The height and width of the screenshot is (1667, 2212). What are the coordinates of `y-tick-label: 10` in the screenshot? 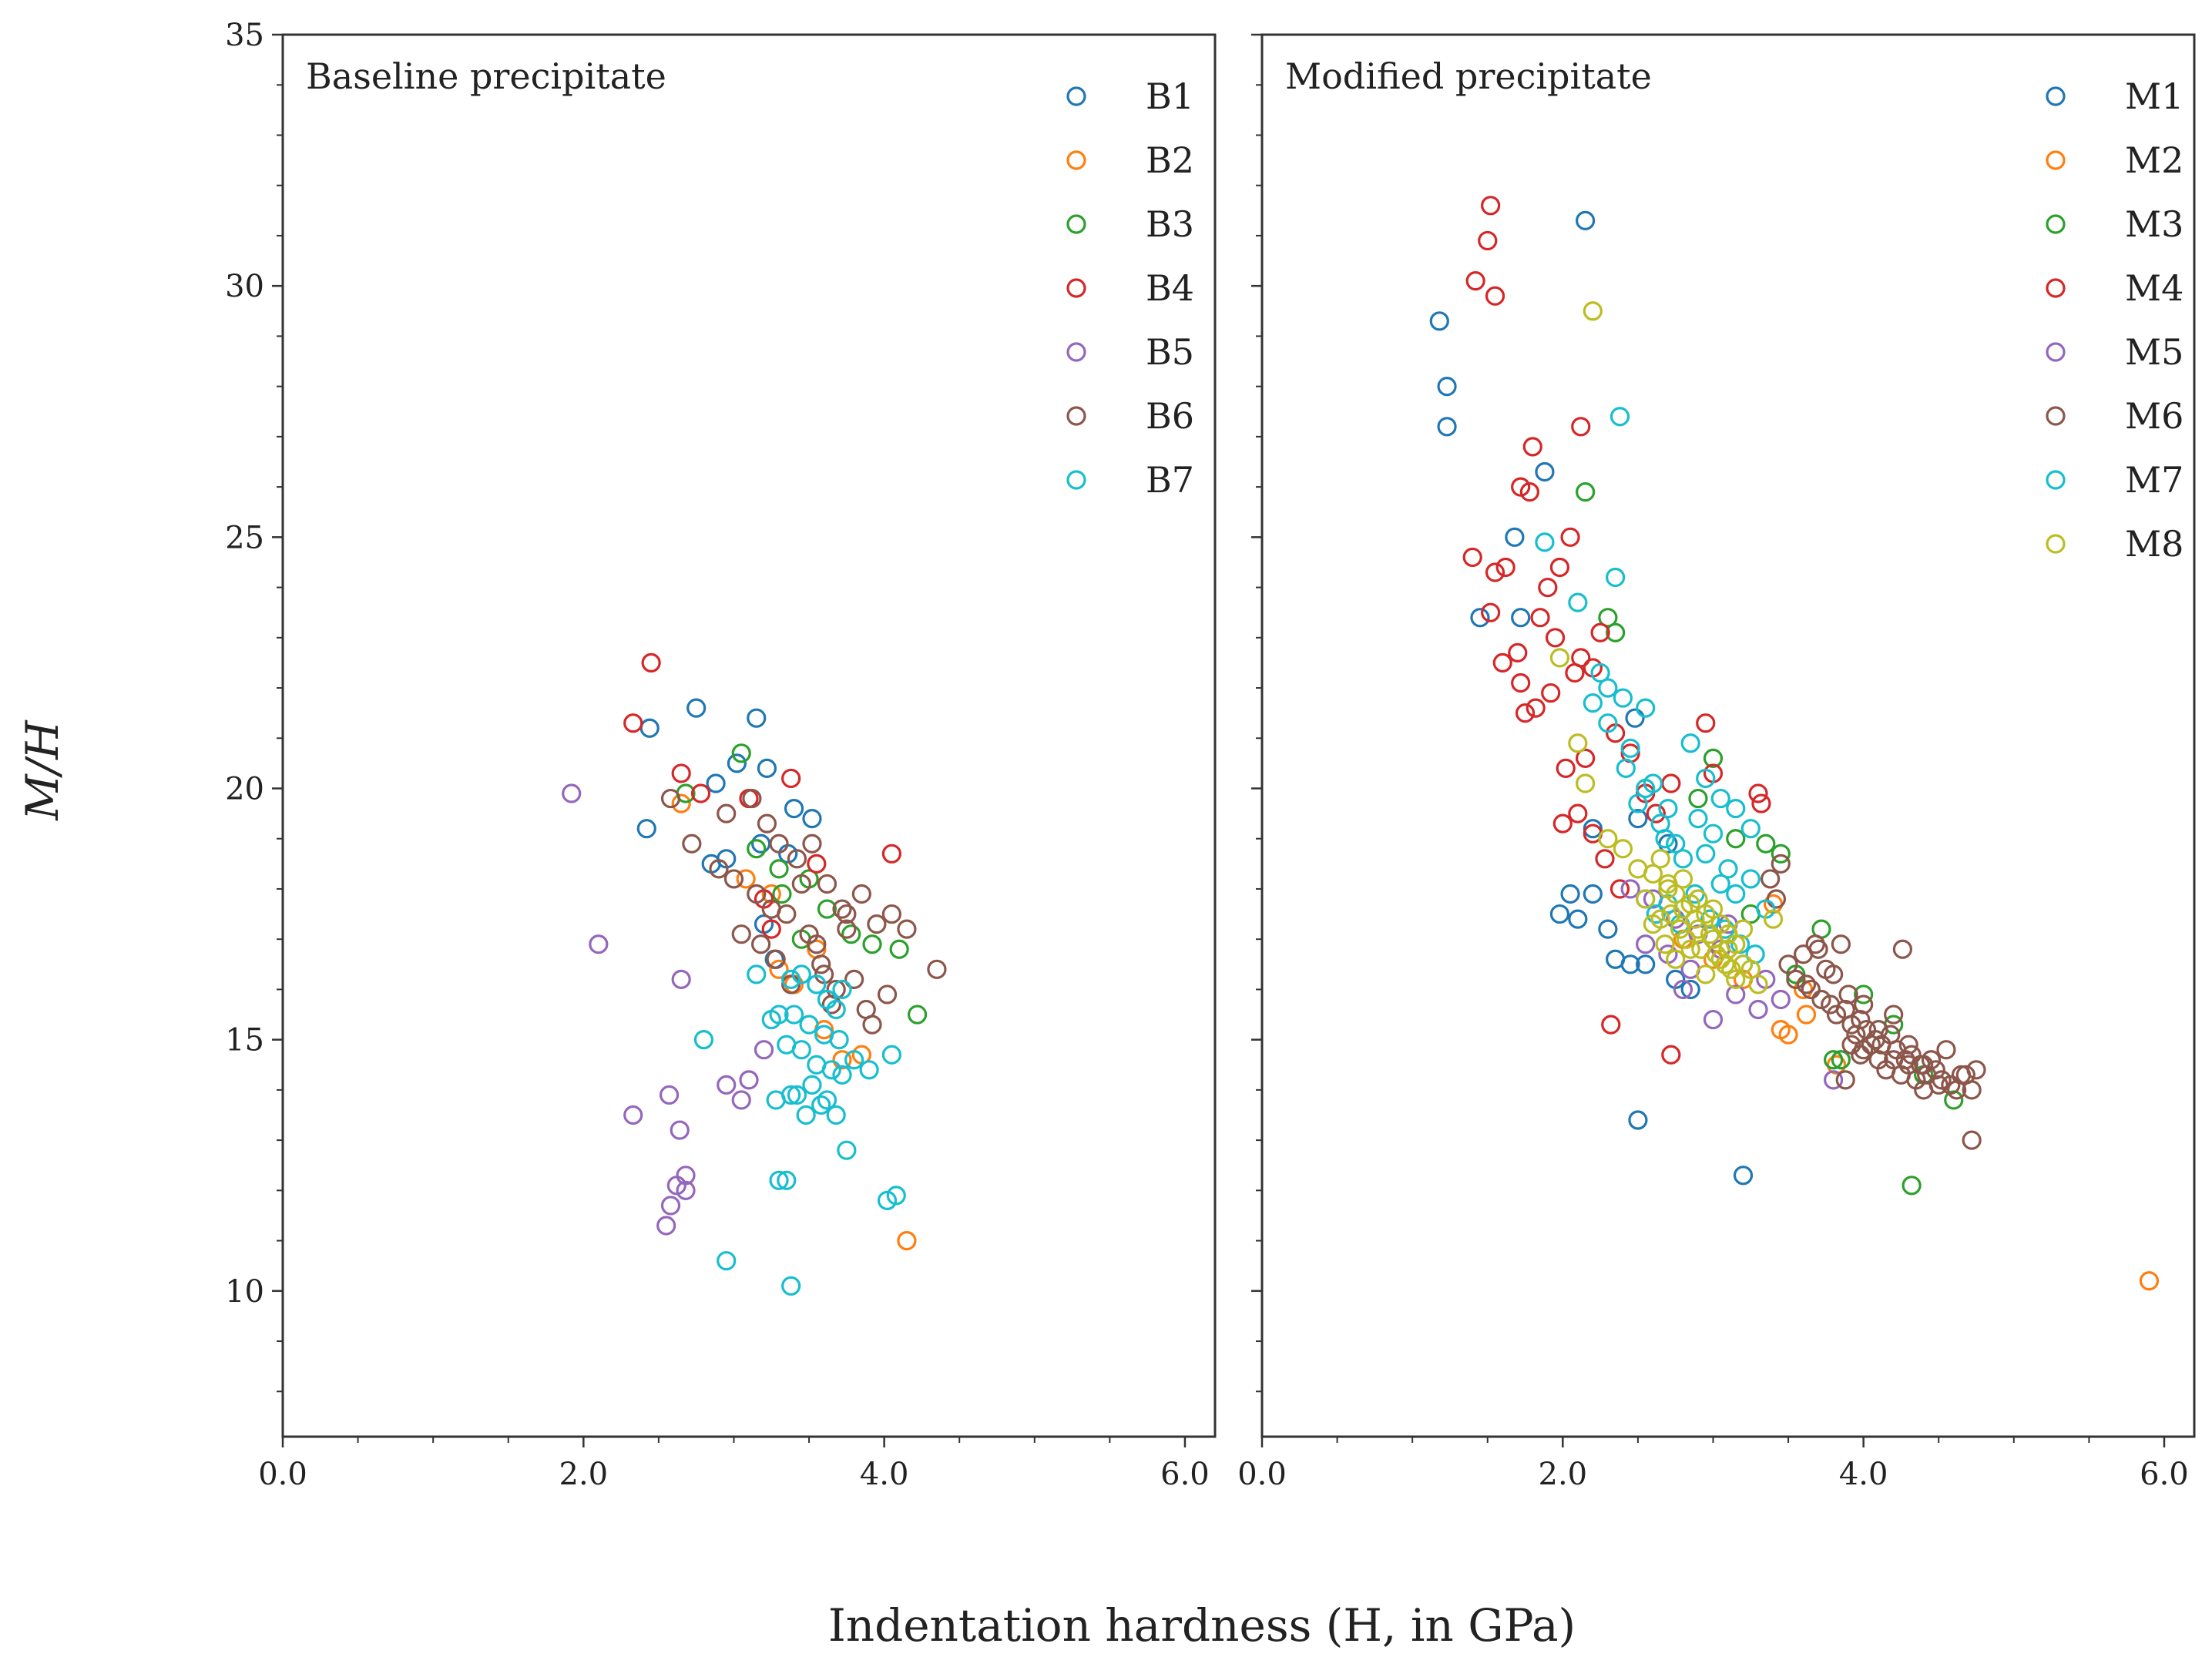 It's located at (244, 1292).